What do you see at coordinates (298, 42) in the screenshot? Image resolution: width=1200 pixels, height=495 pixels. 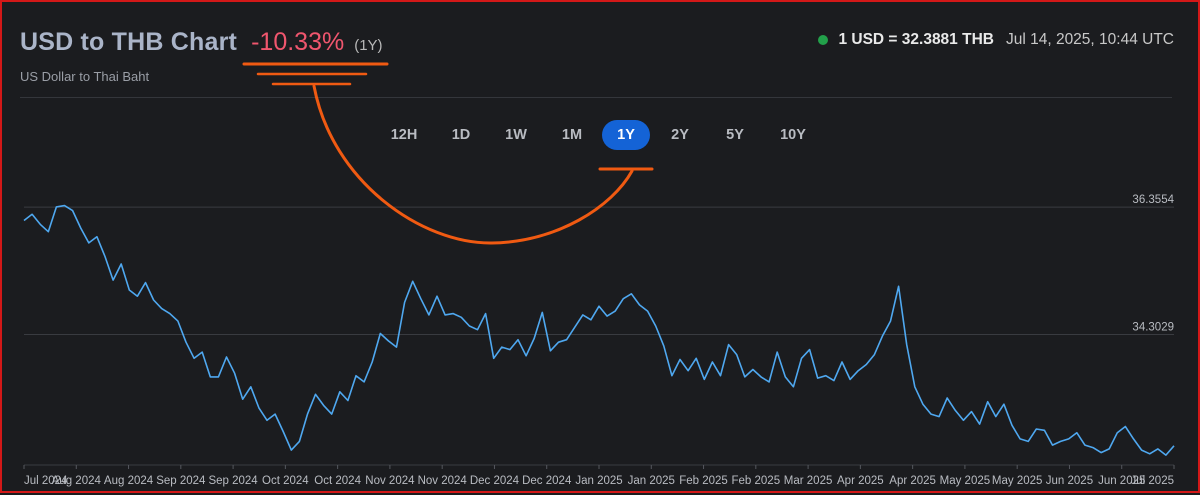 I see `change-percent: -10.33%` at bounding box center [298, 42].